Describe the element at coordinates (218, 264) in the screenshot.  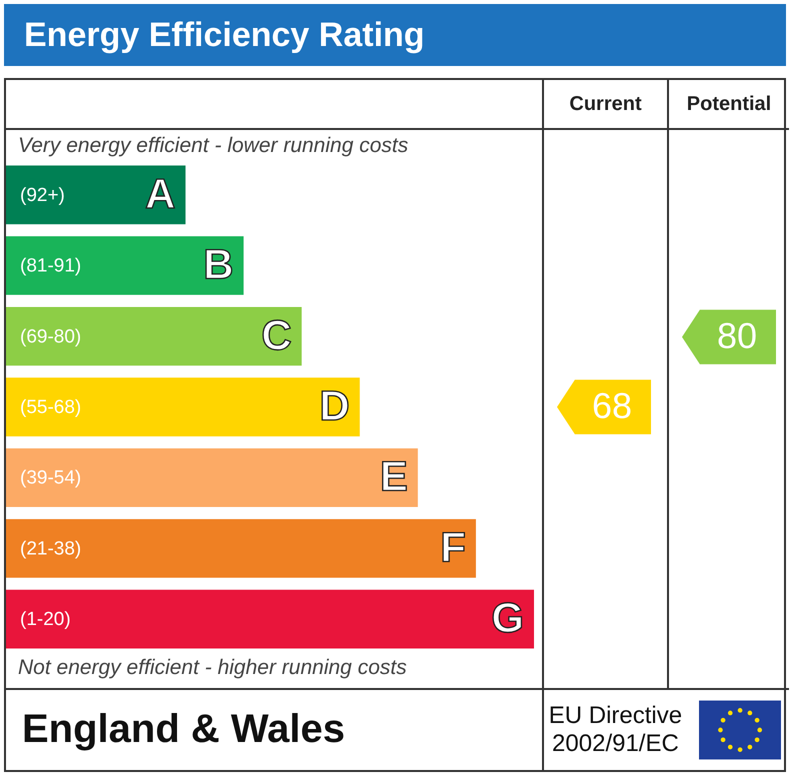
I see `y-tick-label: B` at that location.